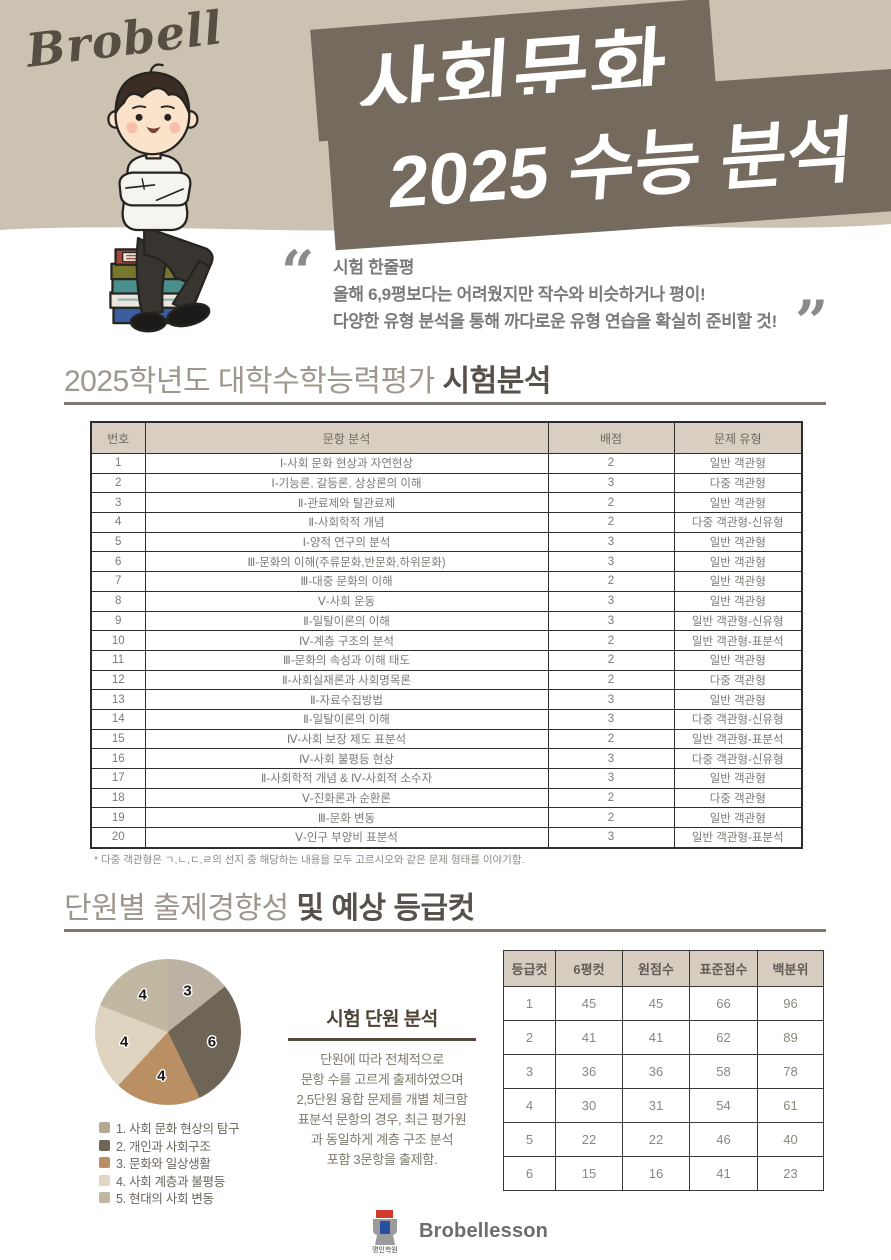 This screenshot has width=891, height=1260. Describe the element at coordinates (790, 1105) in the screenshot. I see `grade-table-cell: 61` at that location.